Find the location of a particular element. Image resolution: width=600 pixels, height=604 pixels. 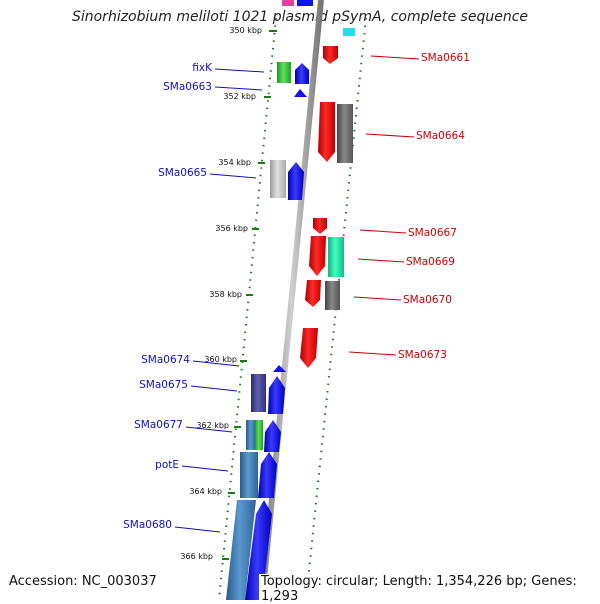

gene-smA0675-purple is located at coordinates (258, 393).